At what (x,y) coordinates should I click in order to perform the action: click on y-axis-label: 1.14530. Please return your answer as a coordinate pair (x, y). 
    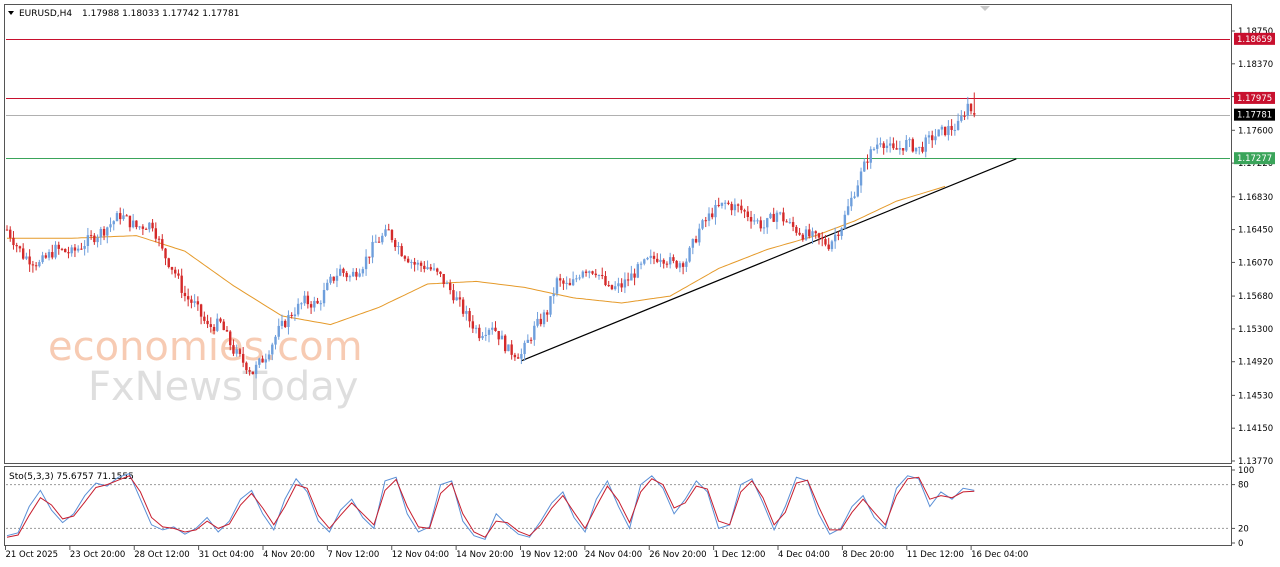
    Looking at the image, I should click on (1255, 396).